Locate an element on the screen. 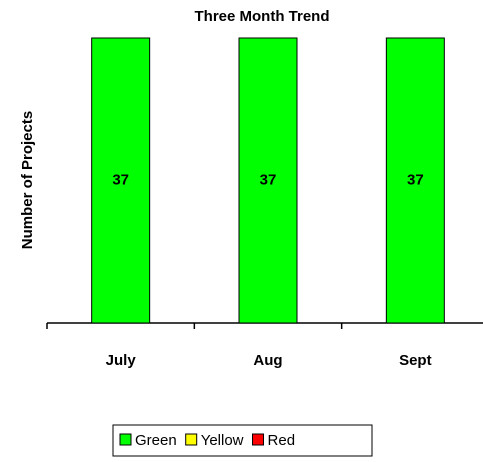 The height and width of the screenshot is (462, 483). legend-box is located at coordinates (242, 440).